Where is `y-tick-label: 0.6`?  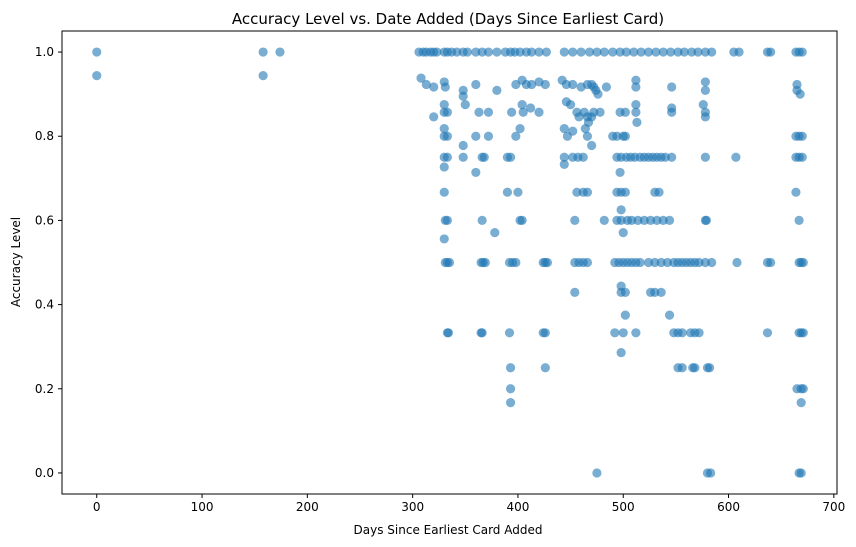
y-tick-label: 0.6 is located at coordinates (44, 220).